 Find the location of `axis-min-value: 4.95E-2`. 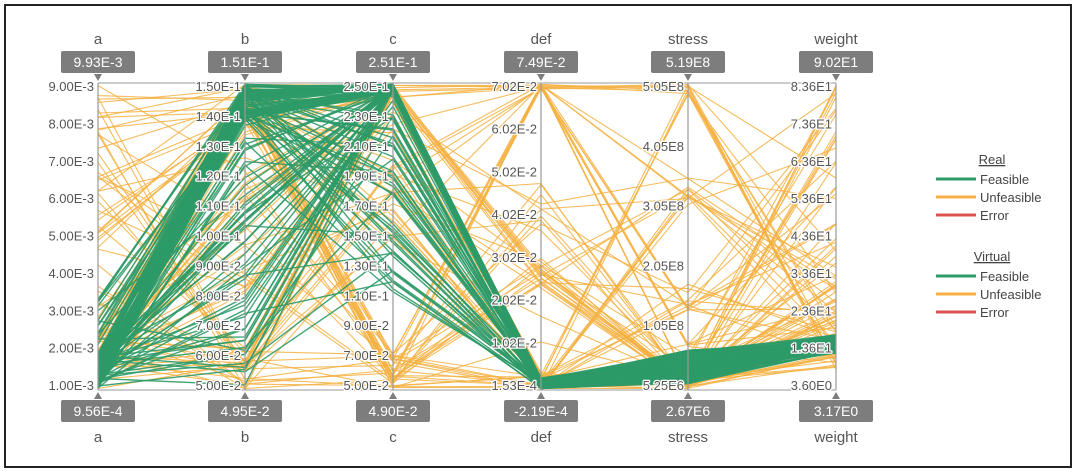

axis-min-value: 4.95E-2 is located at coordinates (244, 411).